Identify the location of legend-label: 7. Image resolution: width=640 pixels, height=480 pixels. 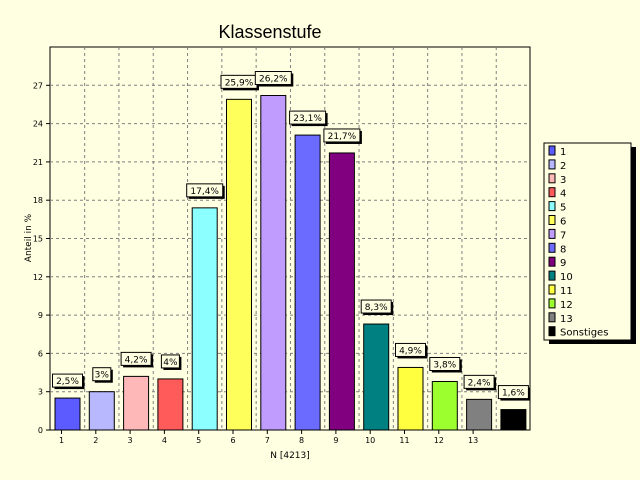
(563, 235).